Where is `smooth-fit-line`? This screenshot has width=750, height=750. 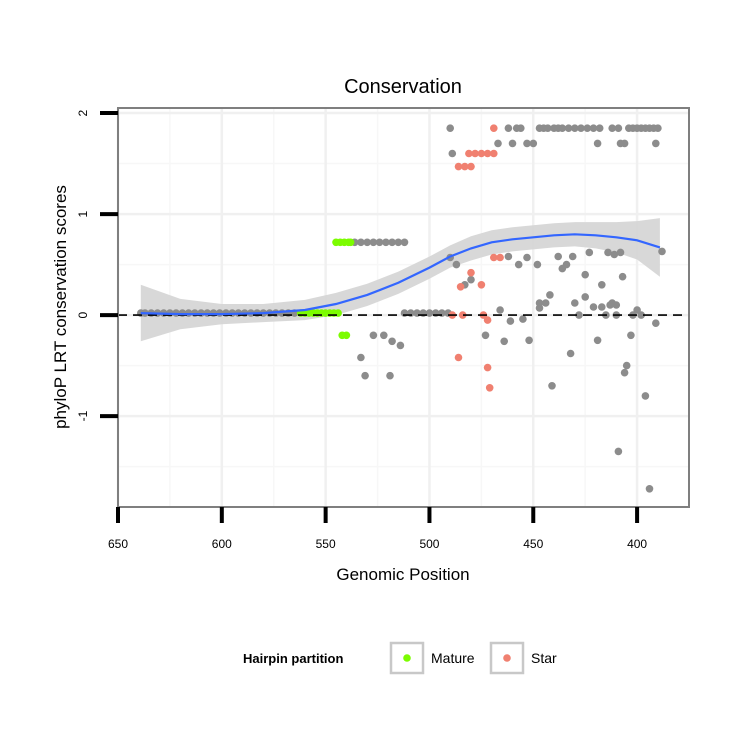
smooth-fit-line is located at coordinates (400, 274).